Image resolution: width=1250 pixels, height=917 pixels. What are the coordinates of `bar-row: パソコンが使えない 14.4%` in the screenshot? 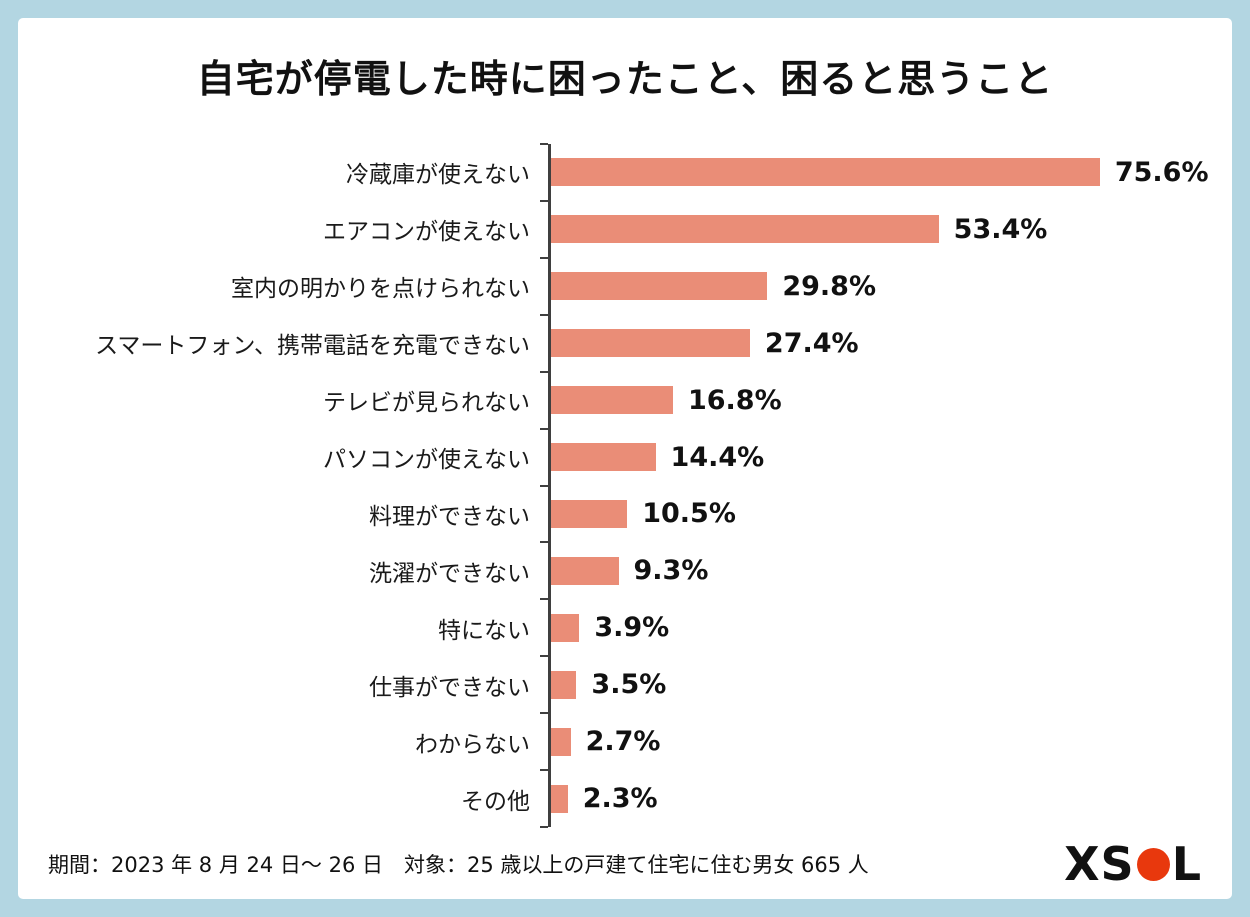 It's located at (625, 456).